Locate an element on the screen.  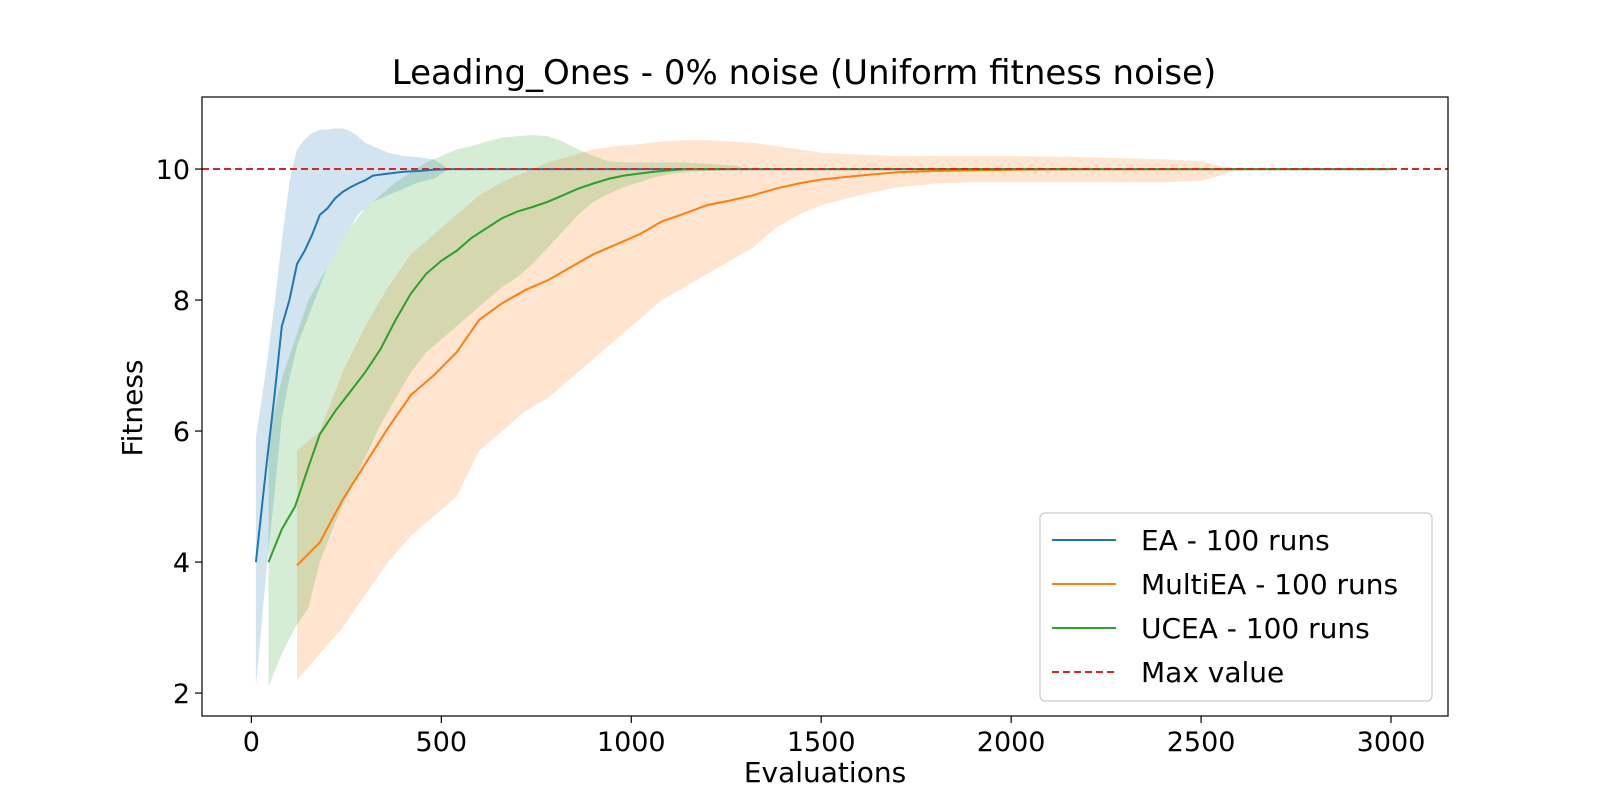
legend-label-2: MultiEA - 100 runs is located at coordinates (1269, 584).